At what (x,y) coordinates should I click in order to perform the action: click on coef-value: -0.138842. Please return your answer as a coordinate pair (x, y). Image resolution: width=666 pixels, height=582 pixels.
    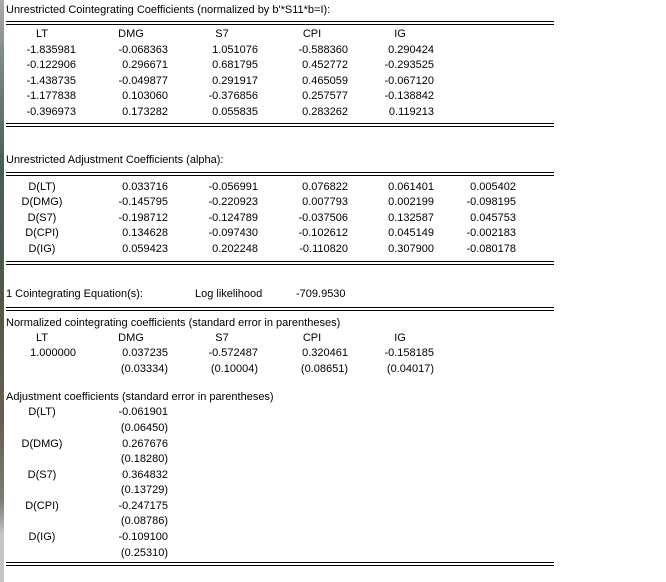
    Looking at the image, I should click on (409, 96).